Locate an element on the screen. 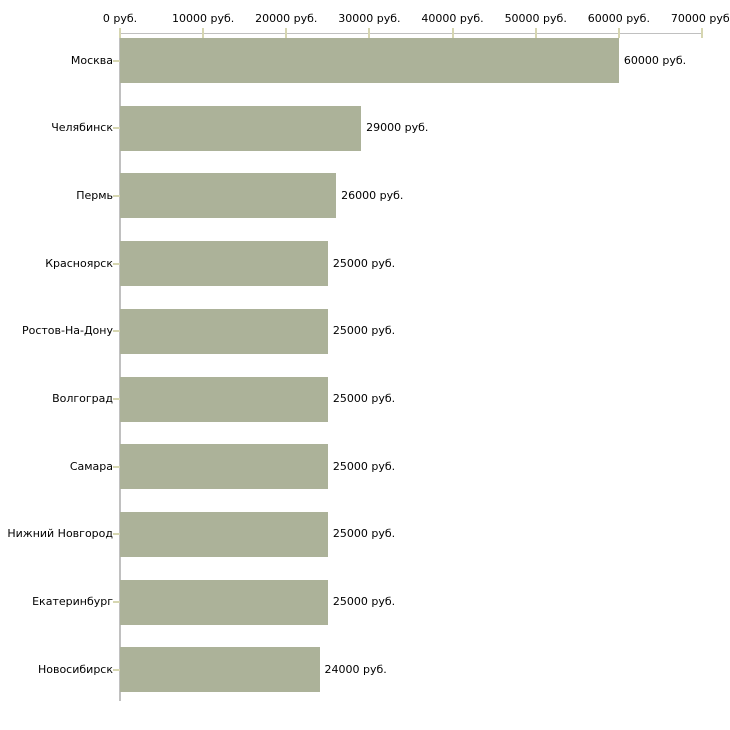  value-label: 60000 руб. is located at coordinates (655, 60).